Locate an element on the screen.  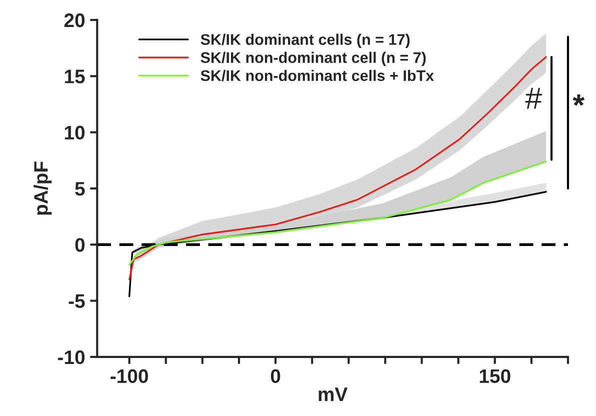
y-tick-label: -10 is located at coordinates (71, 357).